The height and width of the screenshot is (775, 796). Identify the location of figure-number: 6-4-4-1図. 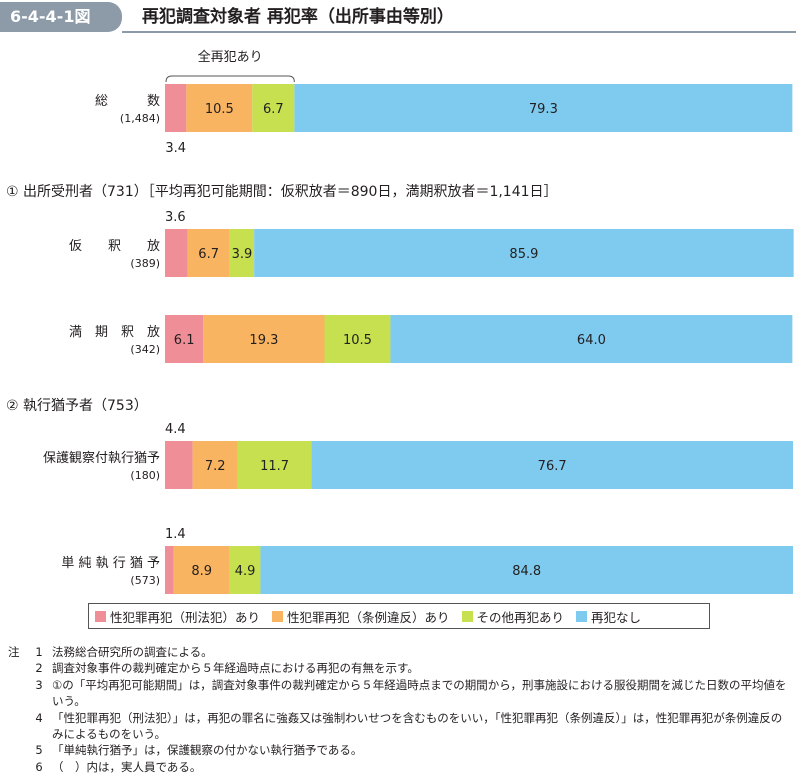
(61, 17).